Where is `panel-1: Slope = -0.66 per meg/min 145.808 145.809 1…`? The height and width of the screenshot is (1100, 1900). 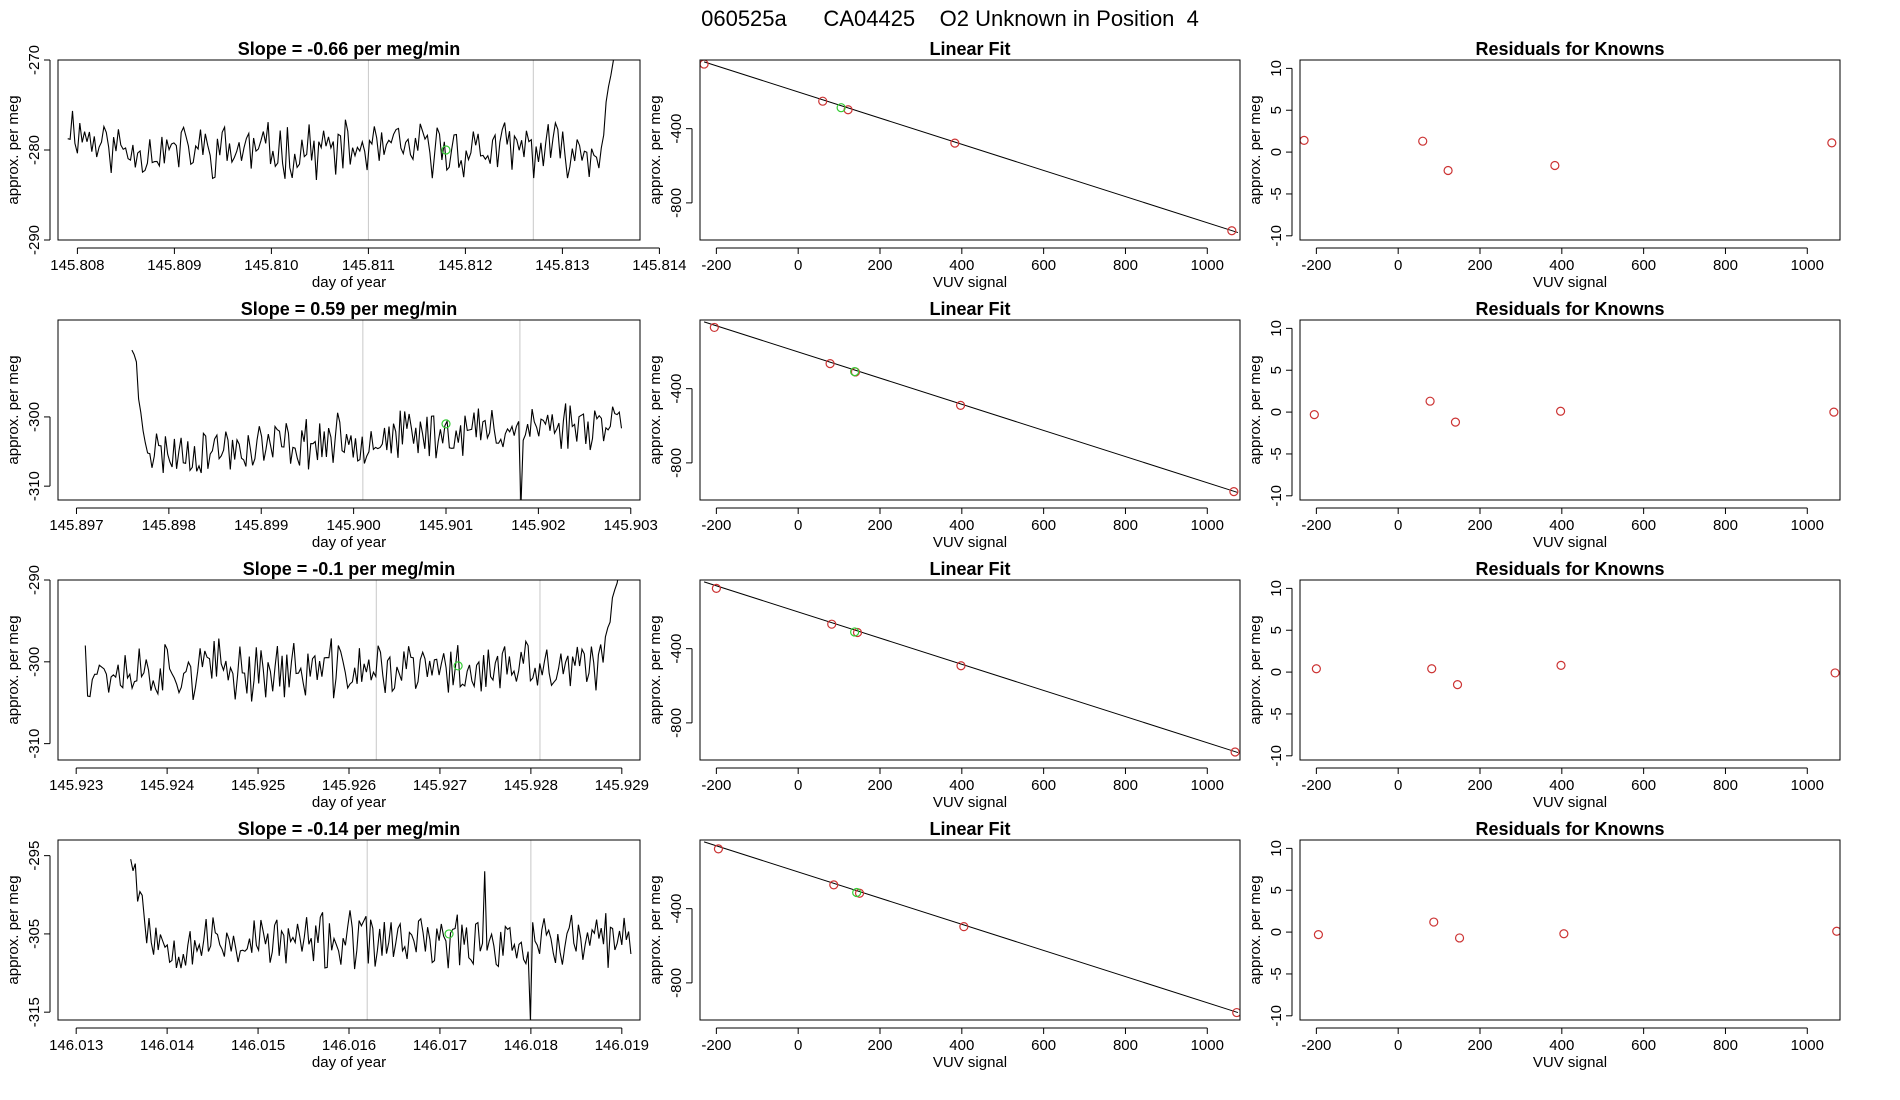 panel-1: Slope = -0.66 per meg/min 145.808 145.809 1… is located at coordinates (346, 165).